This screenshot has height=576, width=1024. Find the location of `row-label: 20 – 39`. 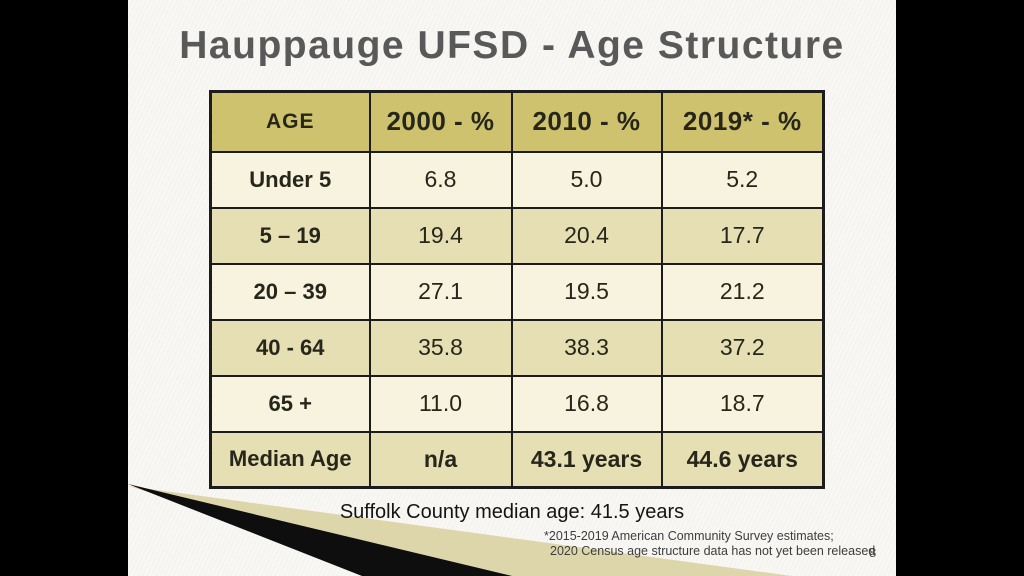

row-label: 20 – 39 is located at coordinates (290, 291).